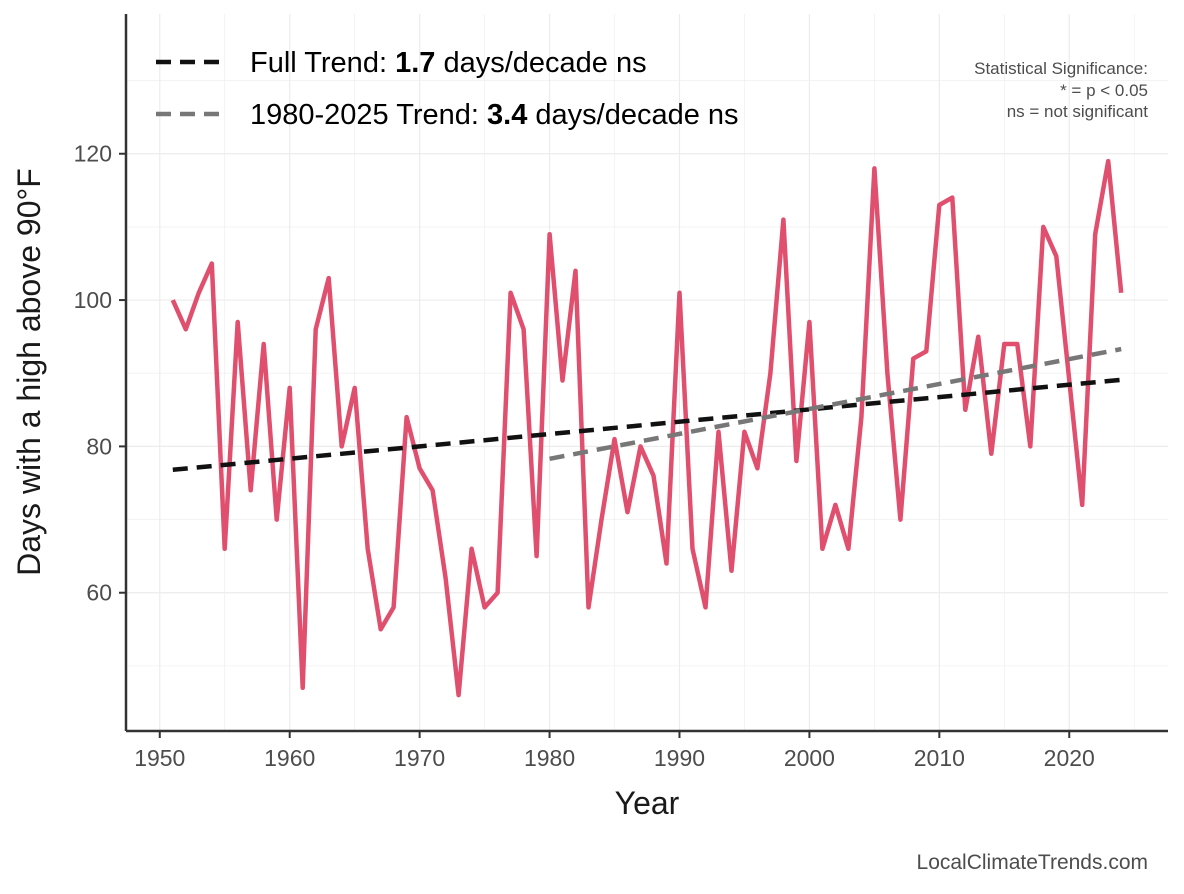 This screenshot has width=1184, height=894. I want to click on x-tick-label: 1970, so click(419, 758).